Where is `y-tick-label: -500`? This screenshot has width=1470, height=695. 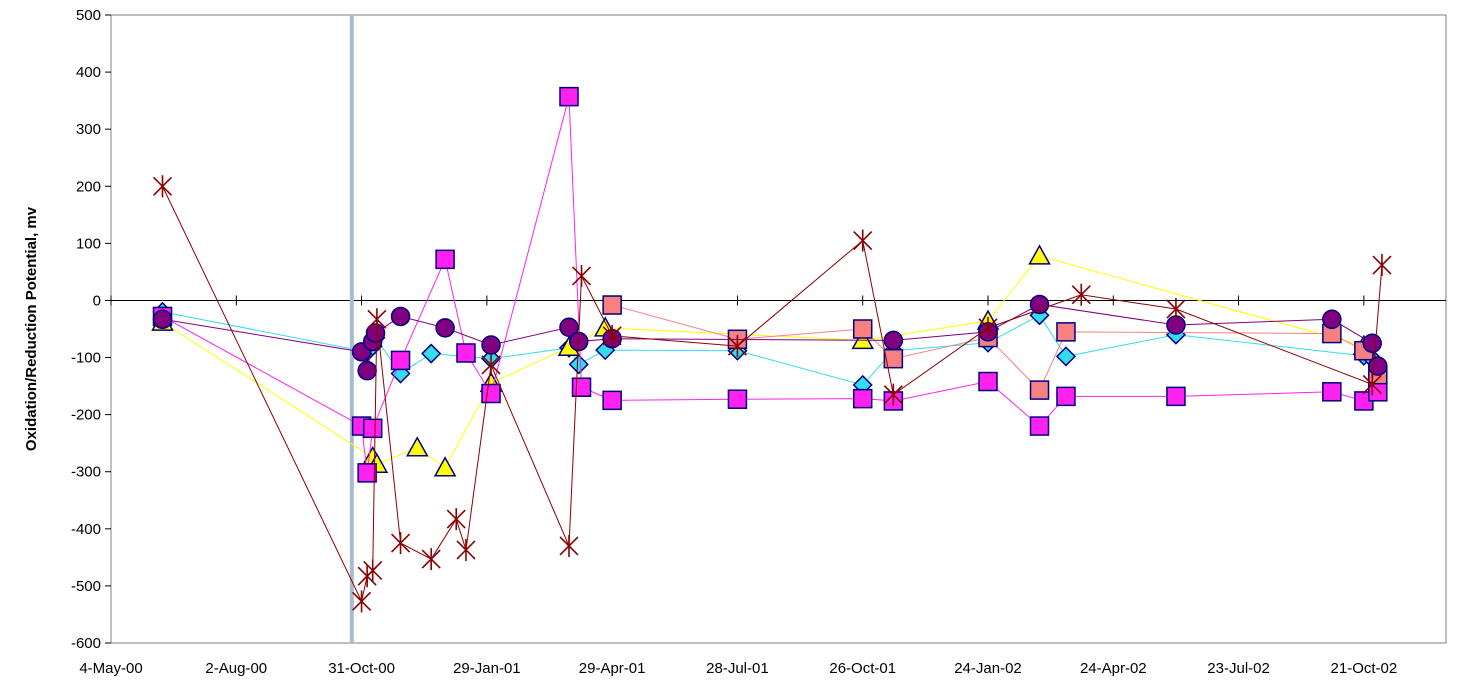 y-tick-label: -500 is located at coordinates (86, 586).